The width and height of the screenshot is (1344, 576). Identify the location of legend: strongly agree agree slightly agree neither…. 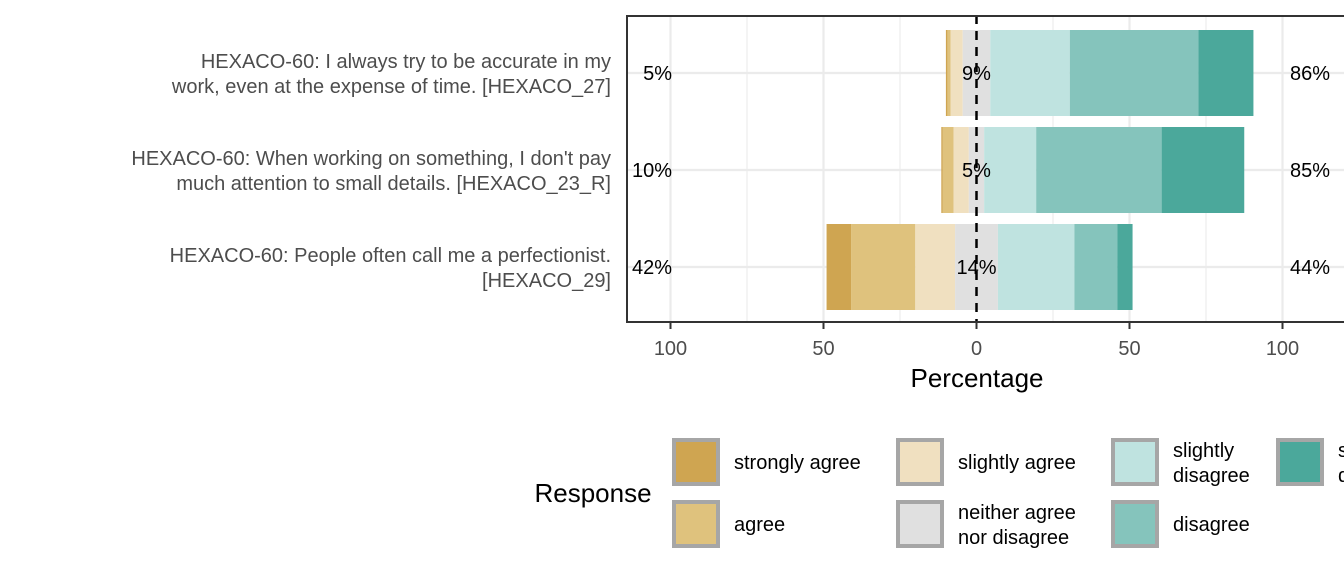
(1008, 493).